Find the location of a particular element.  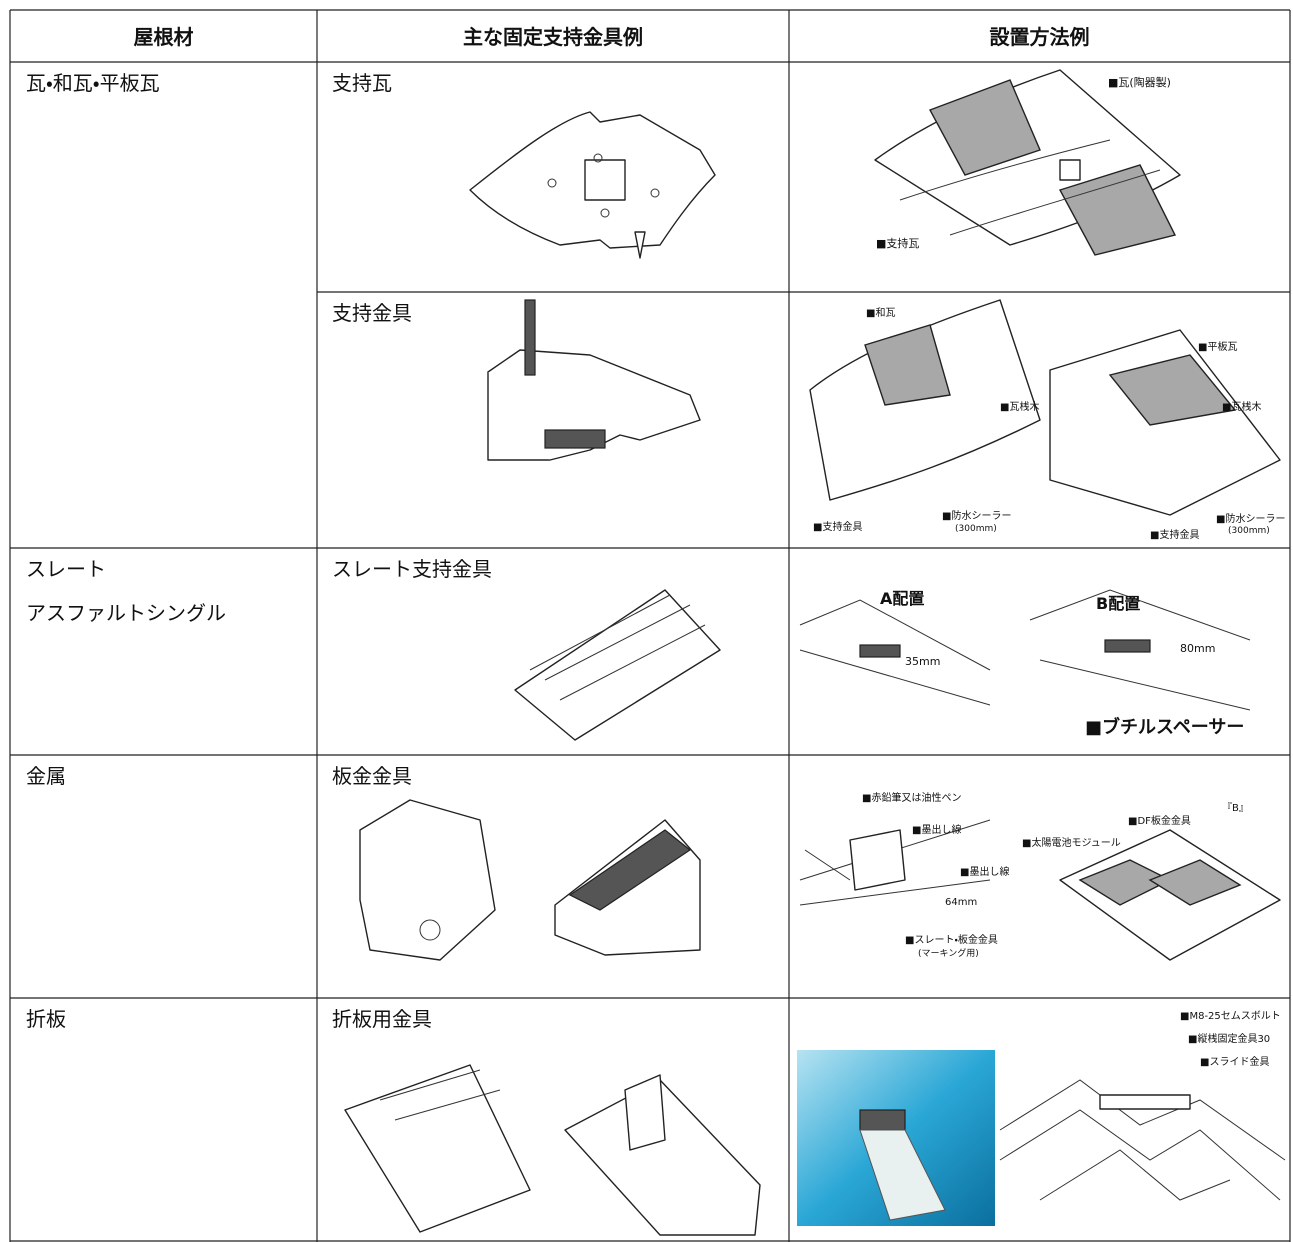

figure-label: (マーキング用) is located at coordinates (948, 953).